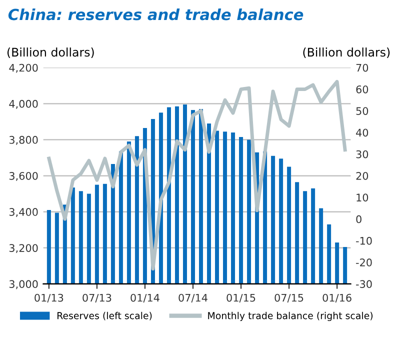  What do you see at coordinates (23, 104) in the screenshot?
I see `y-tick-label: 4,000` at bounding box center [23, 104].